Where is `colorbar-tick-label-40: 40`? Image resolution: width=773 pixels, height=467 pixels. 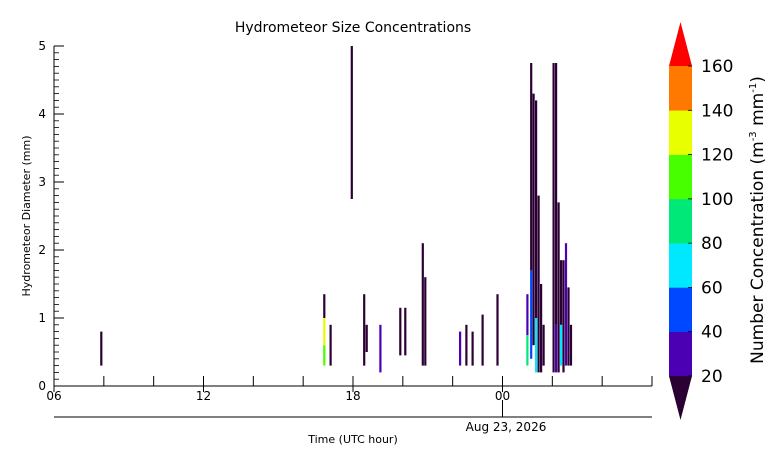
colorbar-tick-label-40: 40 is located at coordinates (712, 333).